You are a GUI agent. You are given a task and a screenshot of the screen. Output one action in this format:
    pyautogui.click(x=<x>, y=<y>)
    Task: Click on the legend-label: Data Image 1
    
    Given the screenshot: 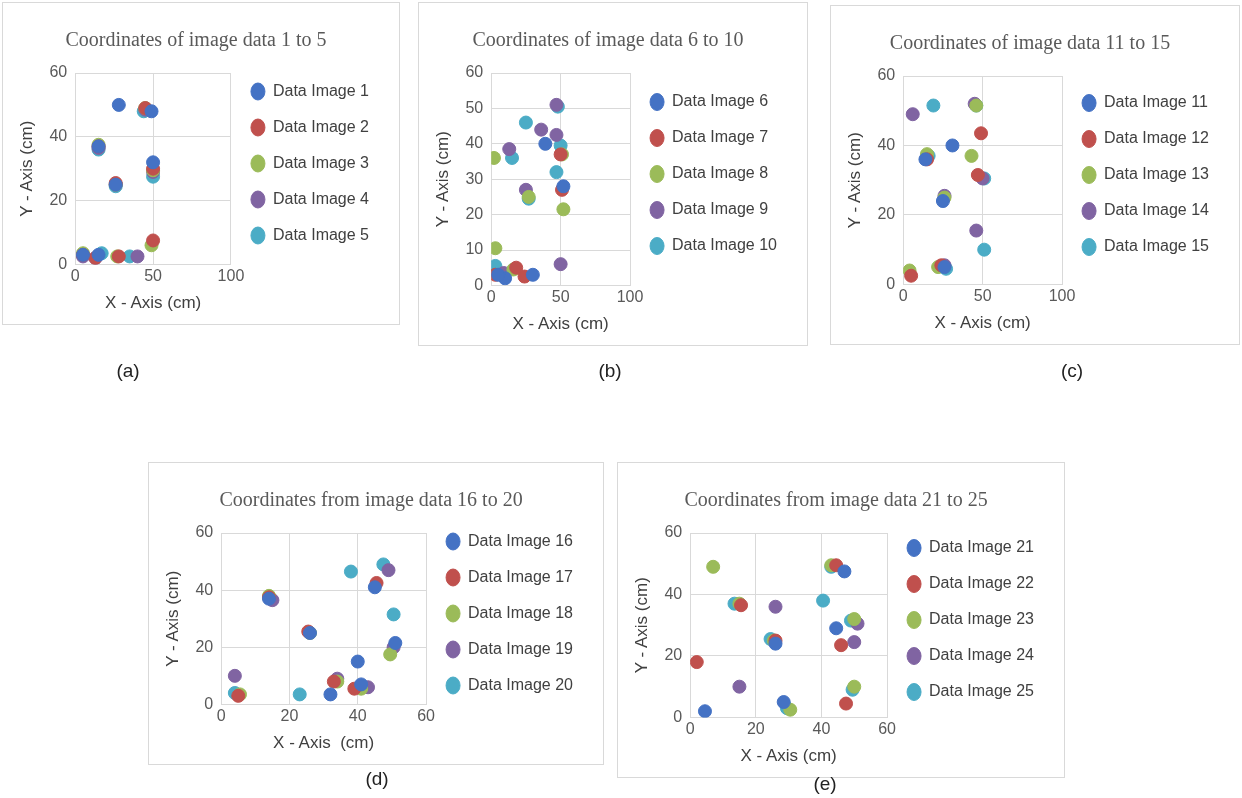 What is the action you would take?
    pyautogui.click(x=321, y=90)
    